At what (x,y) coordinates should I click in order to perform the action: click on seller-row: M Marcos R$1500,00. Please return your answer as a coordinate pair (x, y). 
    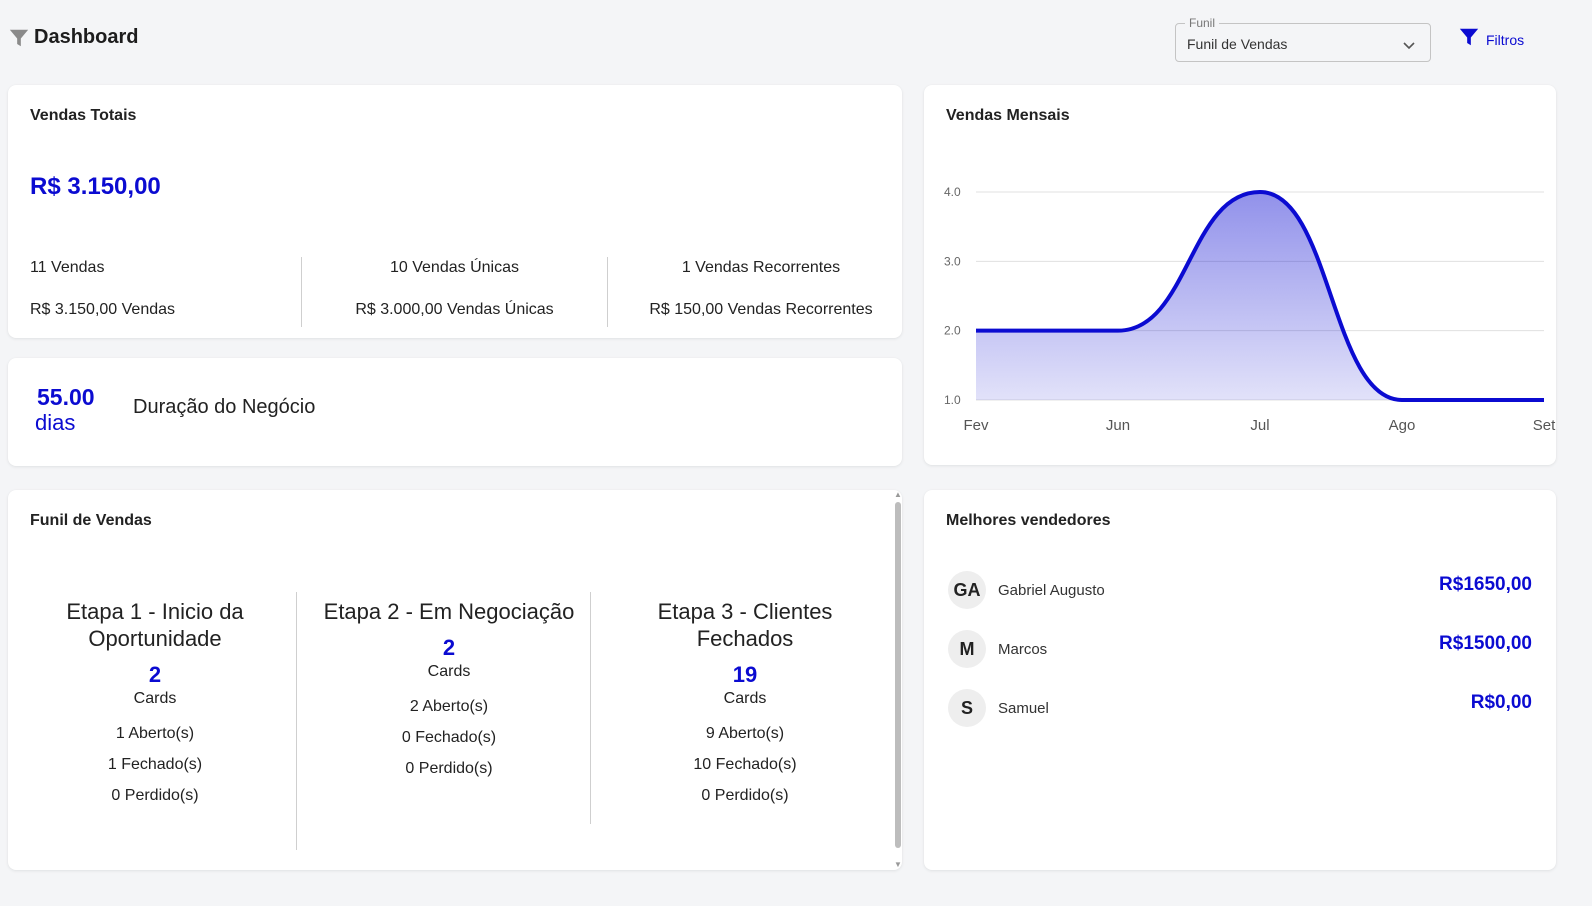
    Looking at the image, I should click on (1240, 650).